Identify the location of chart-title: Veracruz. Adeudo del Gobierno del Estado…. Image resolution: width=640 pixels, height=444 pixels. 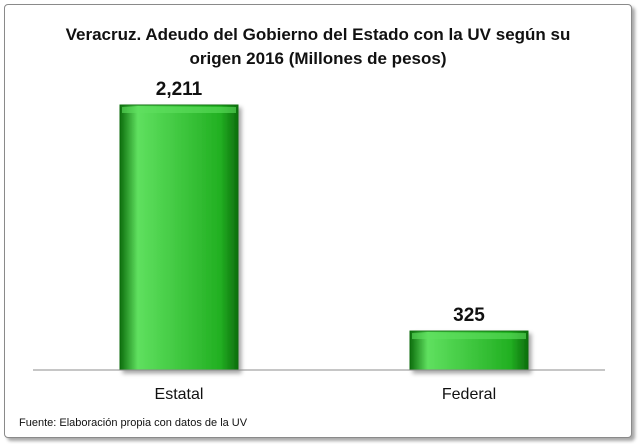
(318, 47).